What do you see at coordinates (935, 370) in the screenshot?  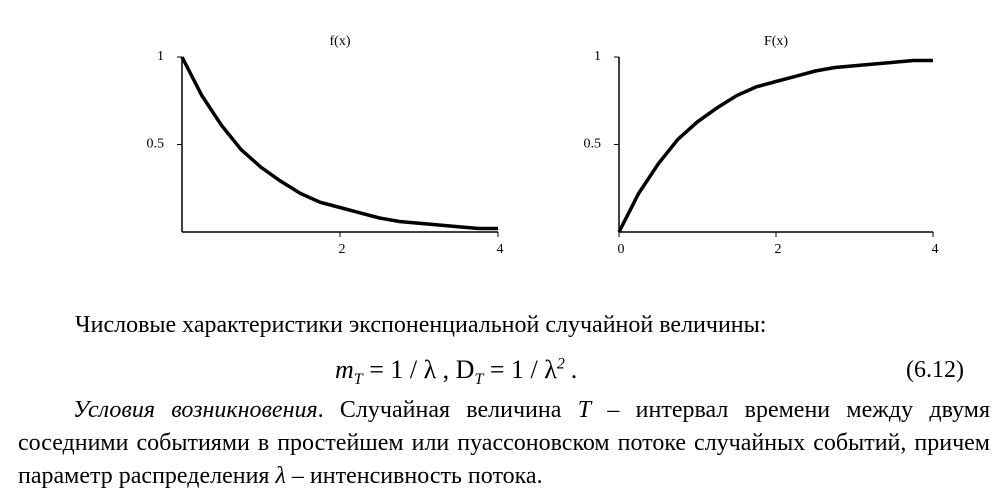 I see `equation-number: (6.12)` at bounding box center [935, 370].